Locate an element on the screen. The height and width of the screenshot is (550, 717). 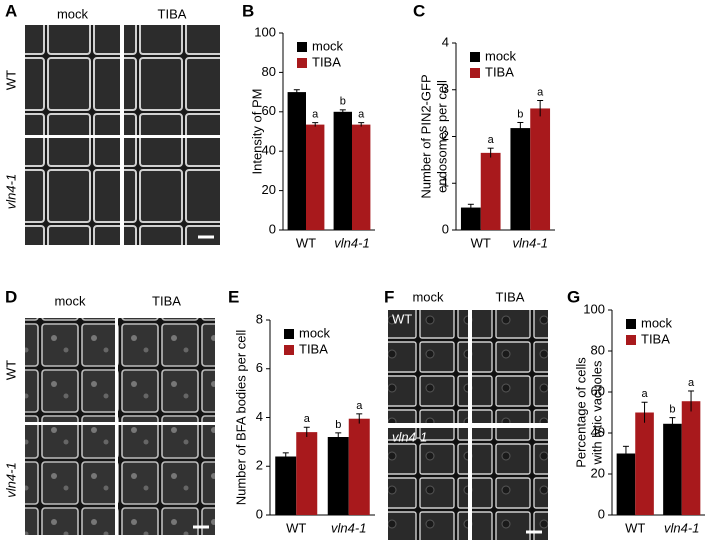
y-axis-label: Percentage of cells is located at coordinates (580, 412).